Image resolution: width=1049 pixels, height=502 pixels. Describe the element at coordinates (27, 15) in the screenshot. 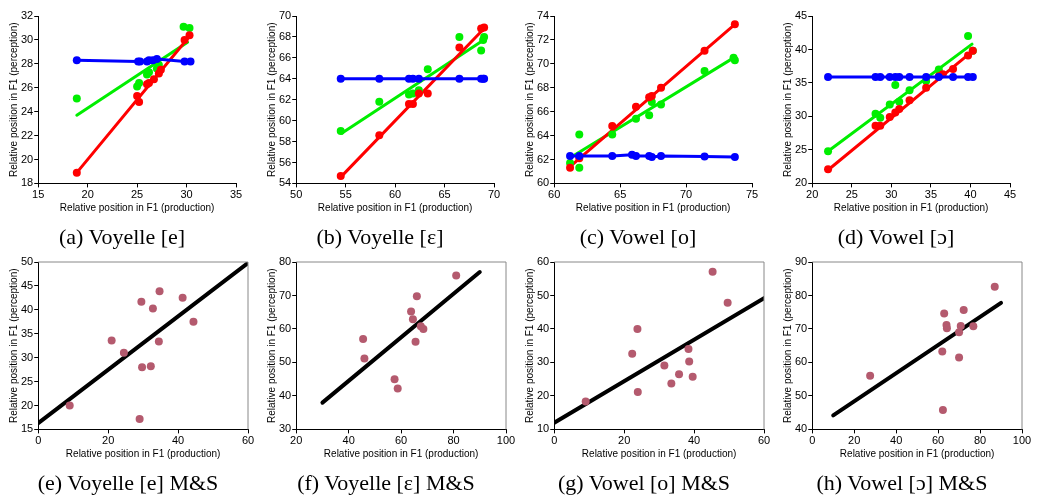

I see `y-tick-label: 32` at that location.